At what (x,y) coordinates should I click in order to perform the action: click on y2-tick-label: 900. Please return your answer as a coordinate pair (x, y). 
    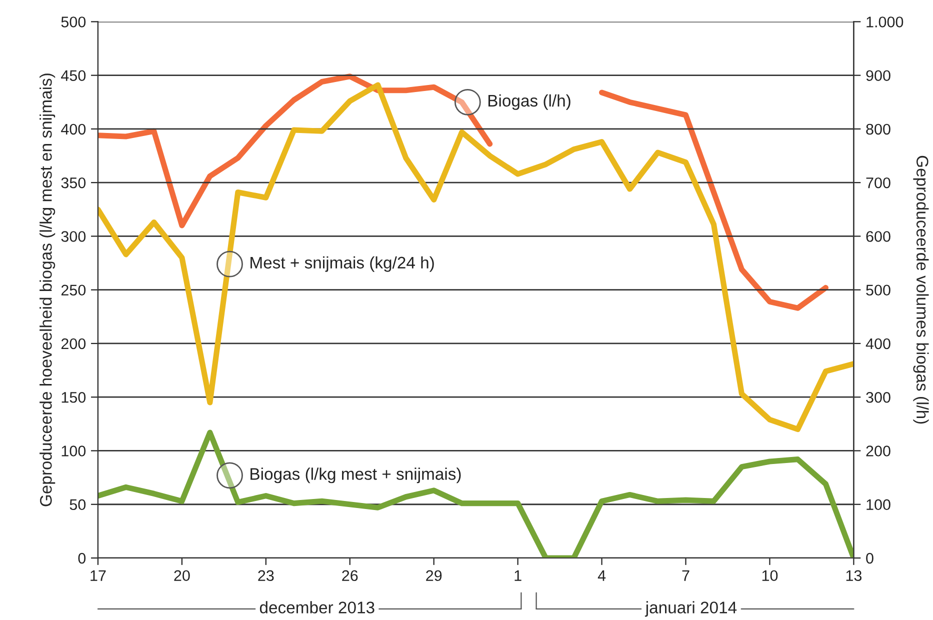
    Looking at the image, I should click on (878, 76).